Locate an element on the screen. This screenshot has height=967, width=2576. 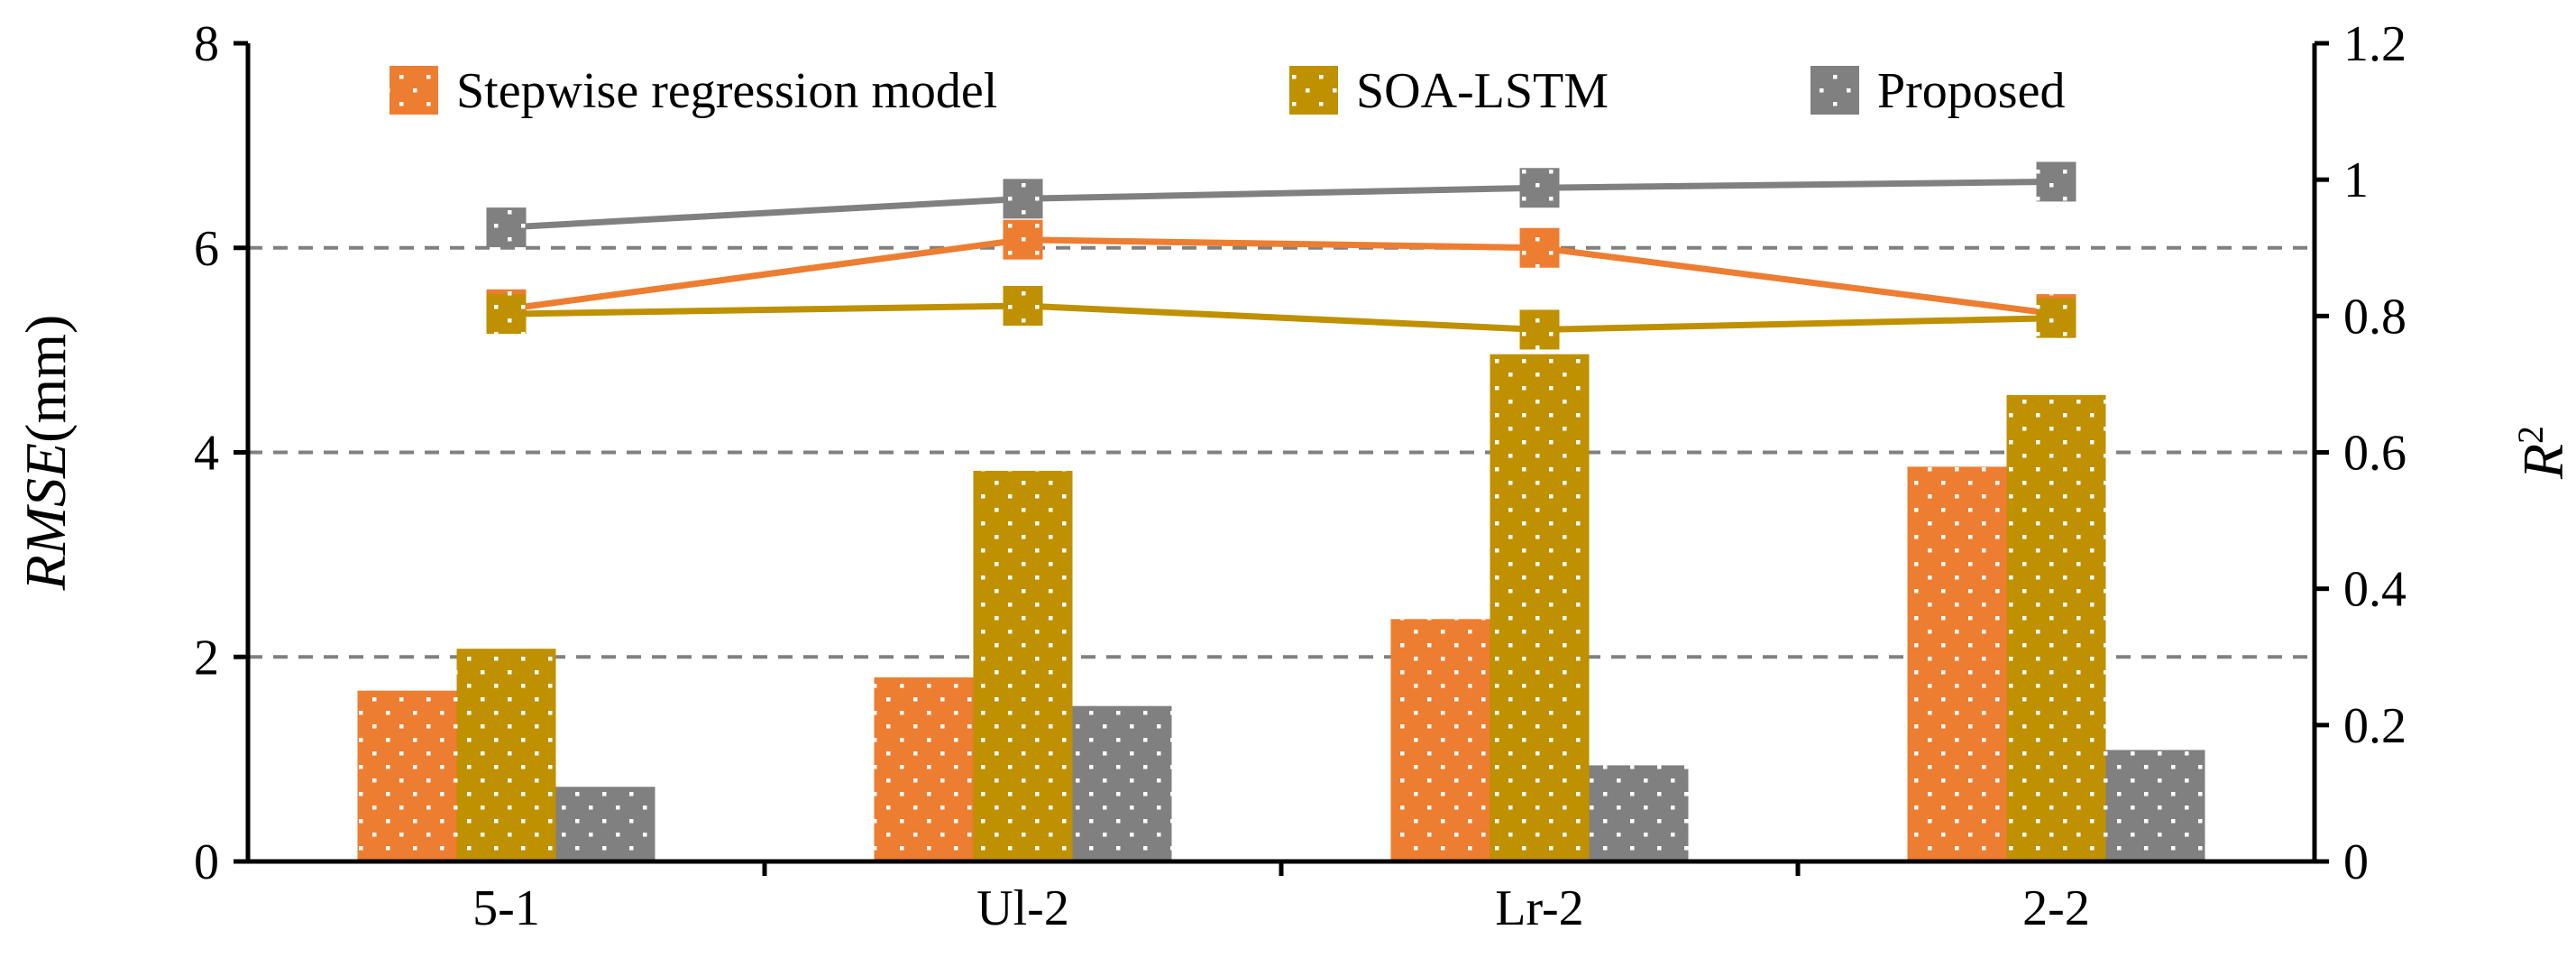
right-axis-title: R2 is located at coordinates (2542, 453).